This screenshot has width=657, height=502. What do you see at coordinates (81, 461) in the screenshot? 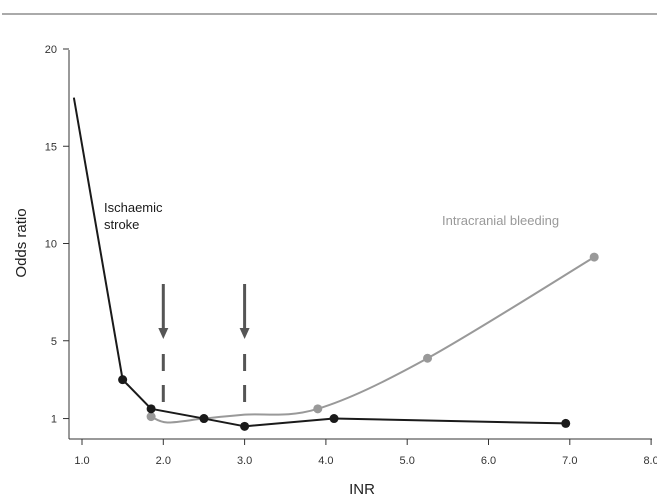
I see `x-tick-label: 1.0` at bounding box center [81, 461].